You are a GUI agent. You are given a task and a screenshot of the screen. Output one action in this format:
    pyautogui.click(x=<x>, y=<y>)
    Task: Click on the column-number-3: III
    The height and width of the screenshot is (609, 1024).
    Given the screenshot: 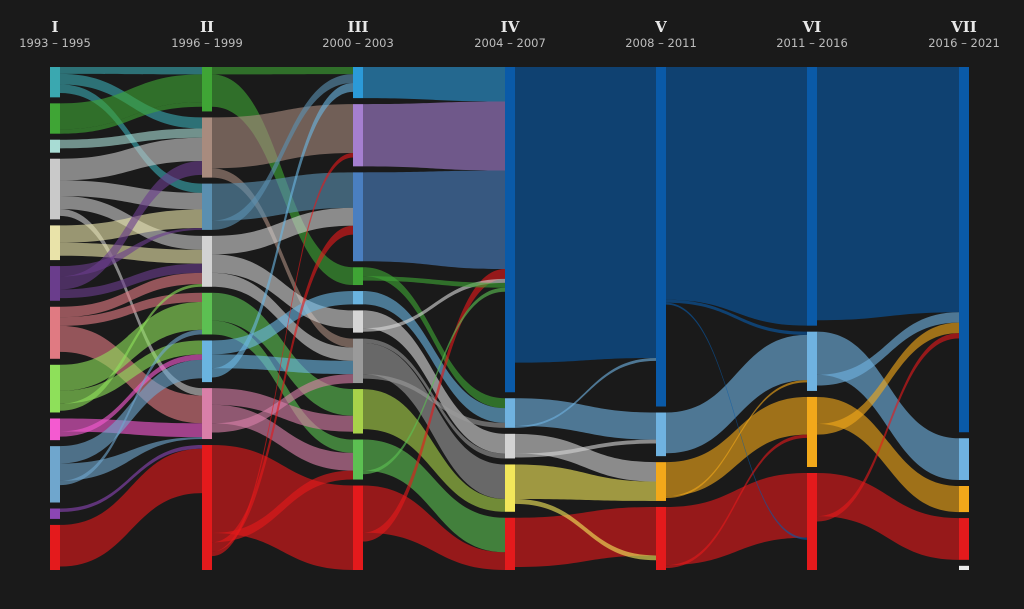 What is the action you would take?
    pyautogui.click(x=357, y=27)
    